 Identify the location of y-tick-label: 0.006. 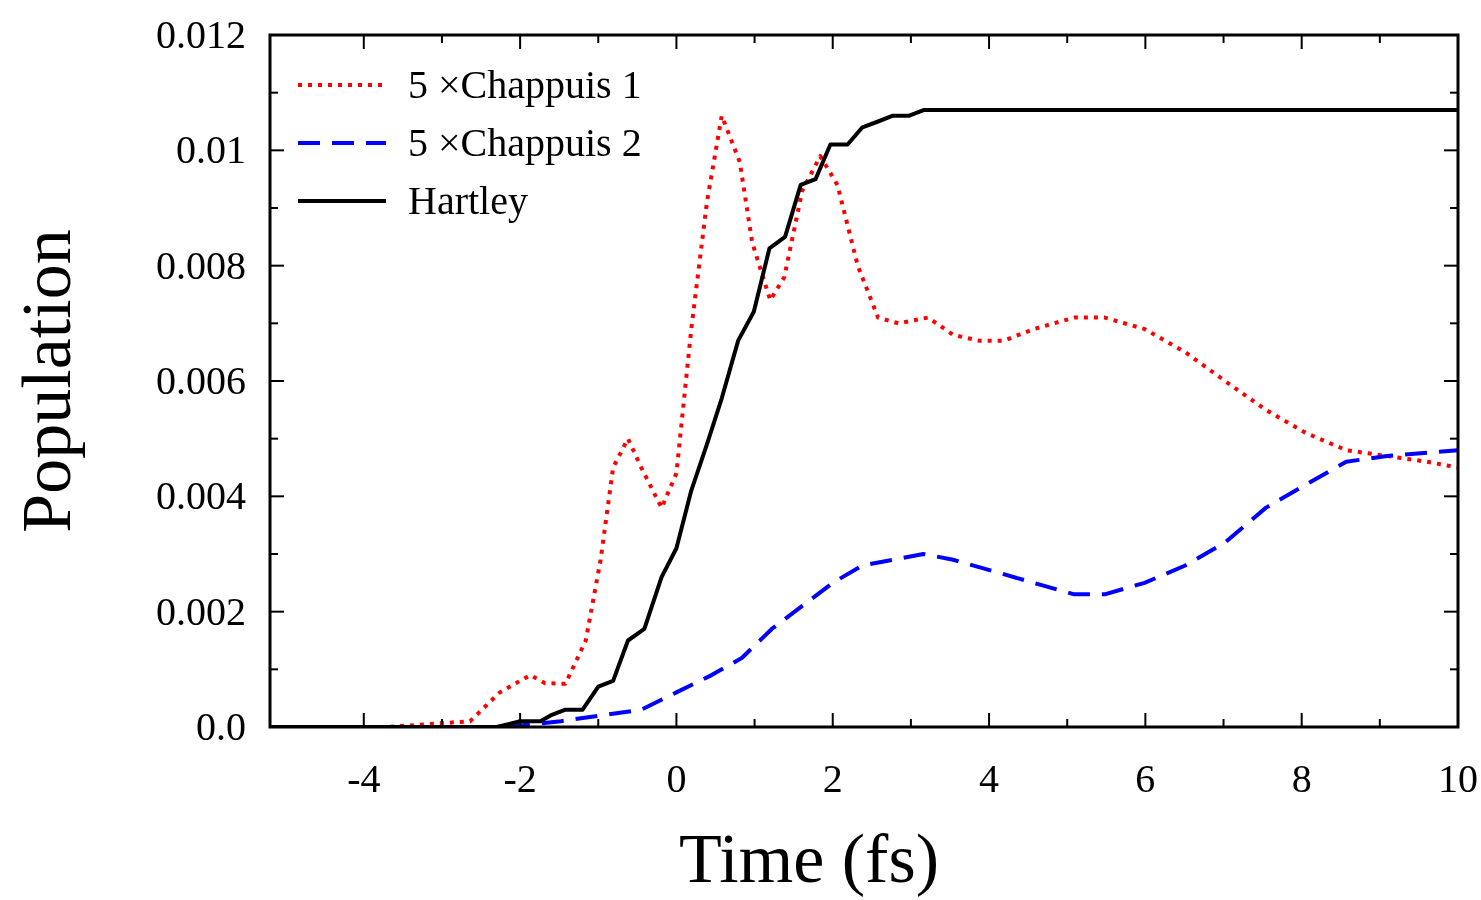
(201, 380).